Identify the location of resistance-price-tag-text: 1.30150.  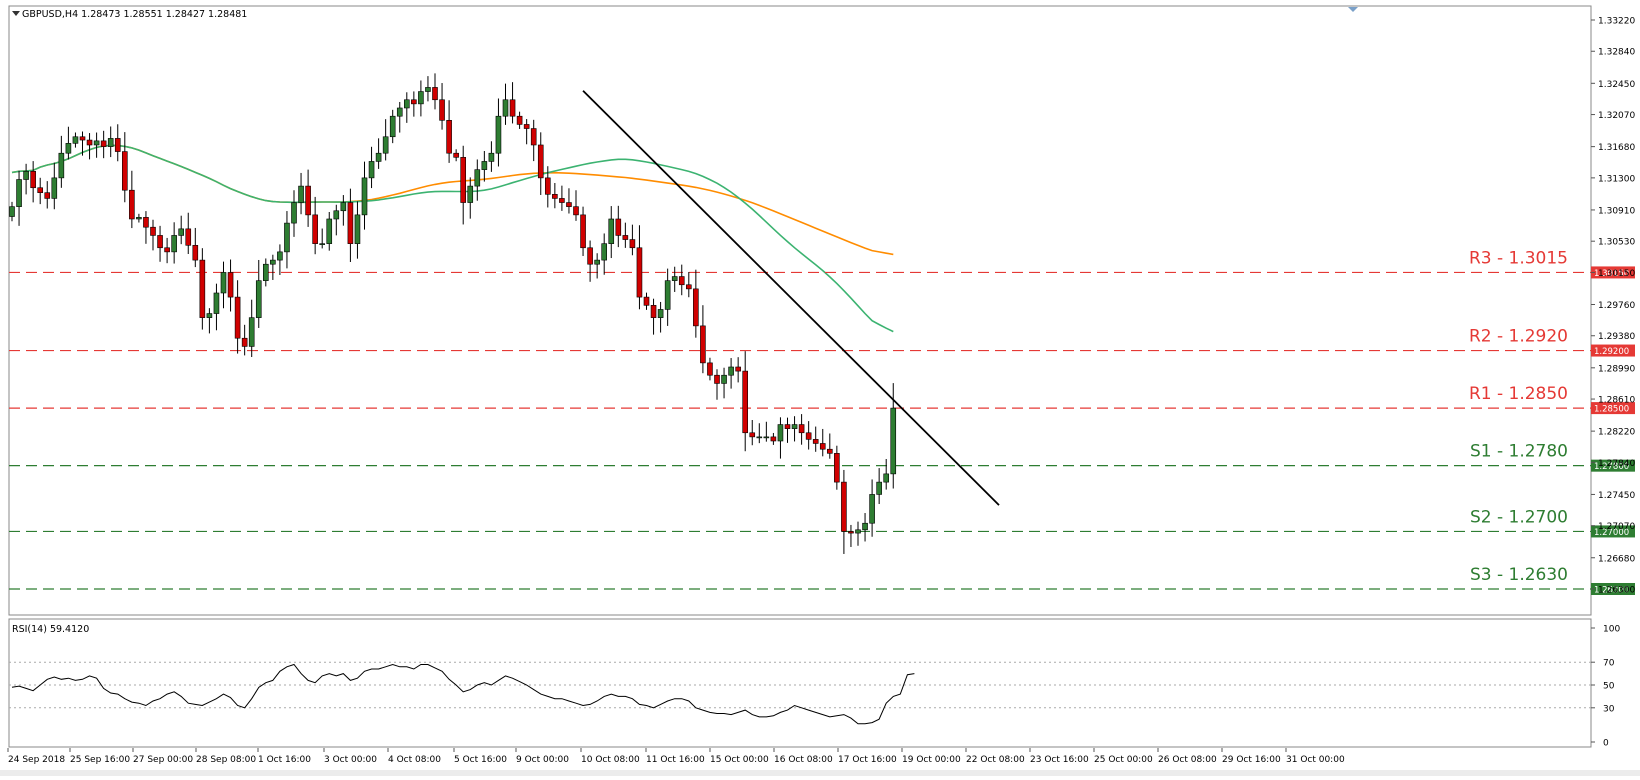
(1611, 274).